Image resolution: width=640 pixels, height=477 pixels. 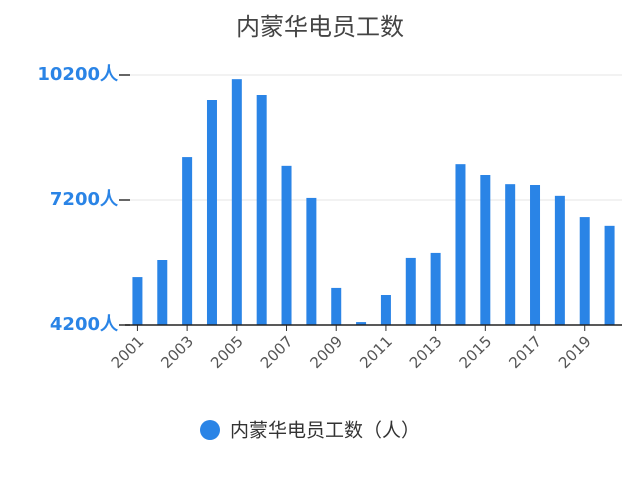 What do you see at coordinates (426, 352) in the screenshot?
I see `x-tick-label: 2013` at bounding box center [426, 352].